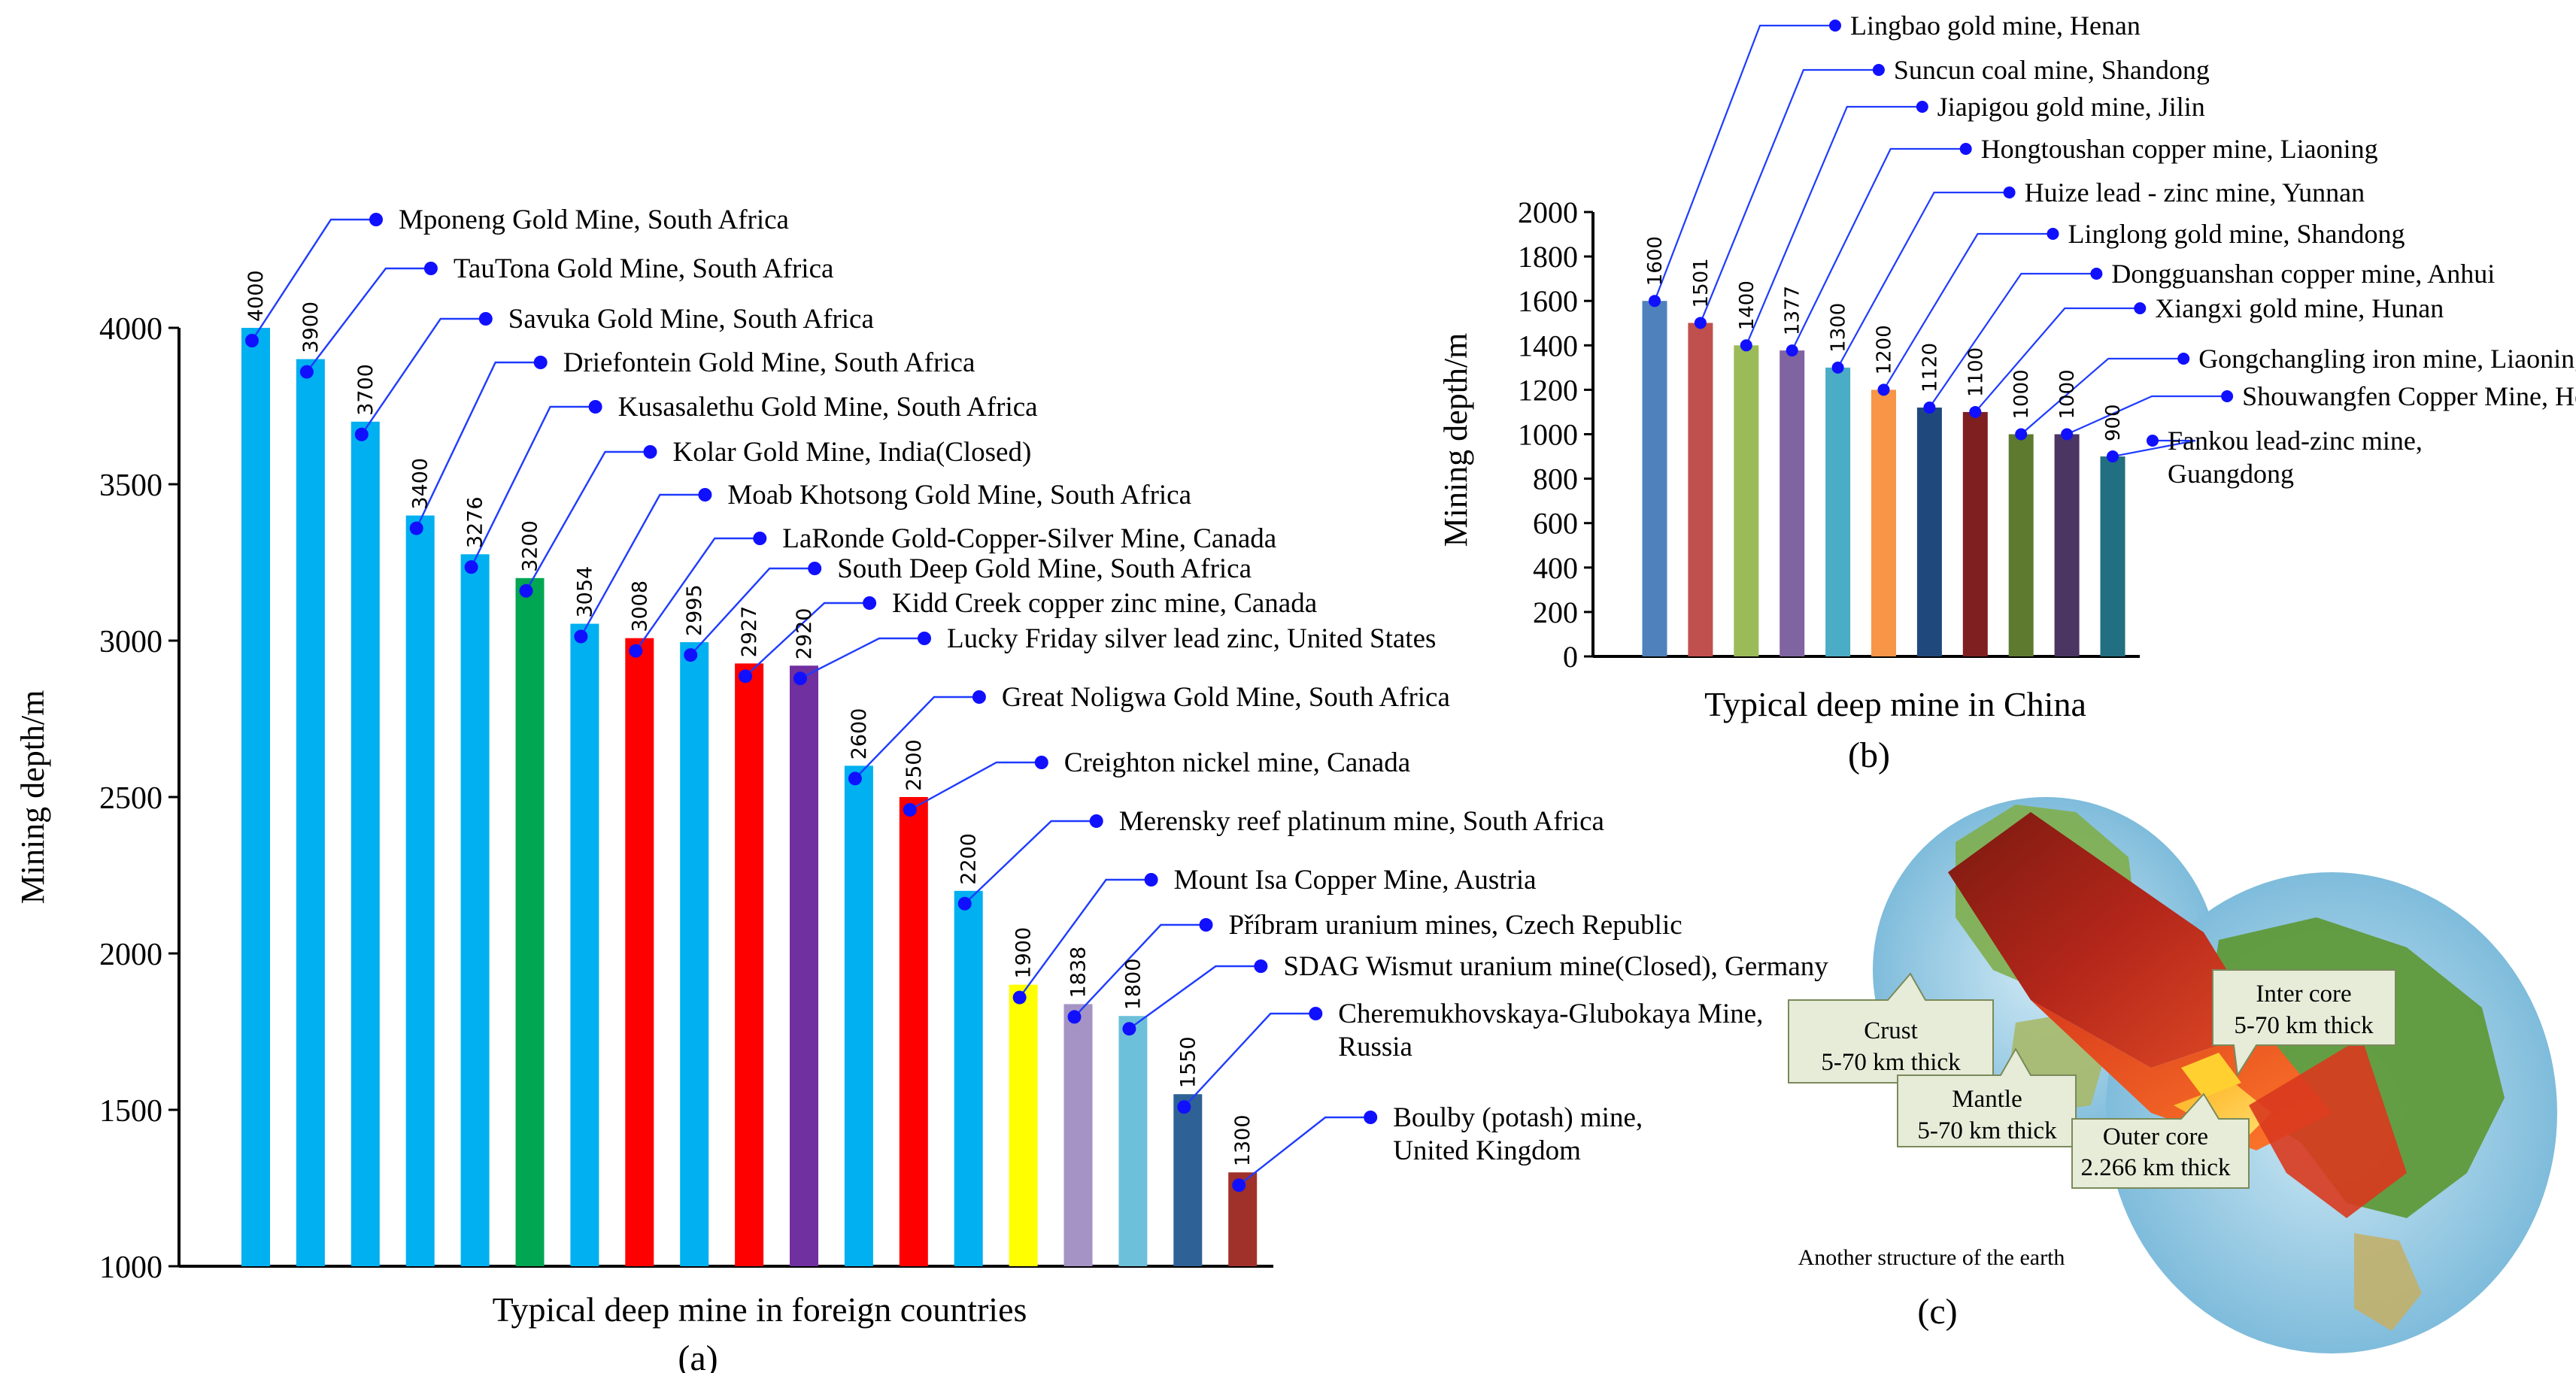  Describe the element at coordinates (1455, 925) in the screenshot. I see `panel-a-bar-name-label: Příbram uranium mines, Czech Republic` at that location.